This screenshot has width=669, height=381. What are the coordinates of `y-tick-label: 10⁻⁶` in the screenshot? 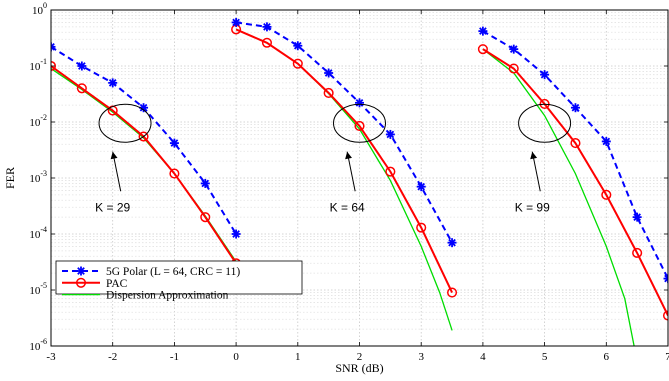 It's located at (38, 345).